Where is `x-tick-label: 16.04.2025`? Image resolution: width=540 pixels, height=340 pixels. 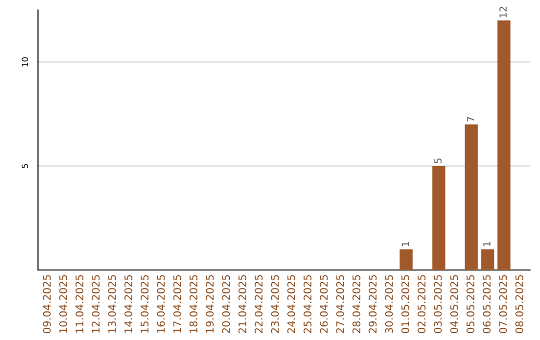 x-tick-label: 16.04.2025 is located at coordinates (160, 304).